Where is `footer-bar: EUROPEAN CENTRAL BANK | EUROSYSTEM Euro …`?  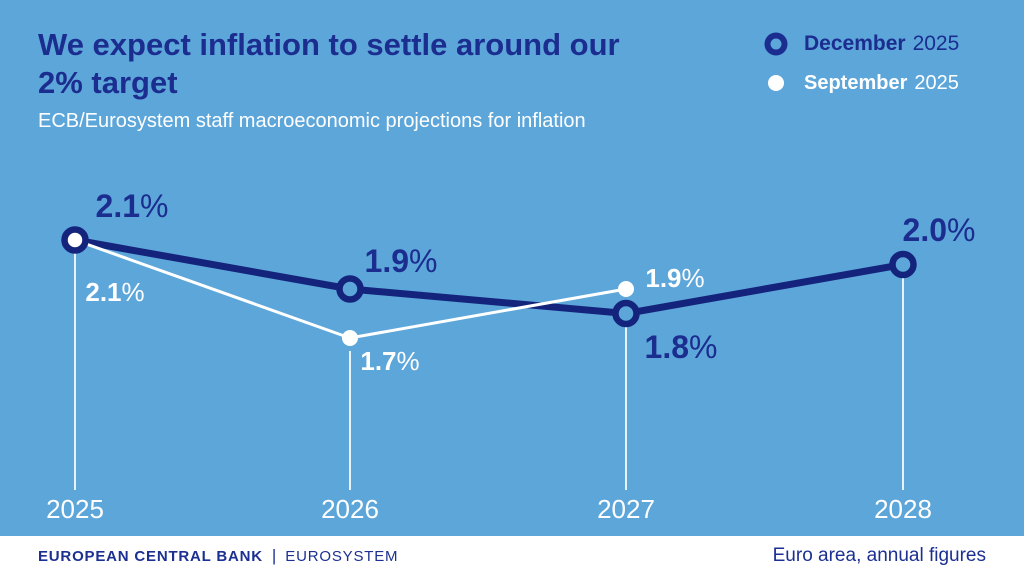 footer-bar: EUROPEAN CENTRAL BANK | EUROSYSTEM Euro … is located at coordinates (512, 556).